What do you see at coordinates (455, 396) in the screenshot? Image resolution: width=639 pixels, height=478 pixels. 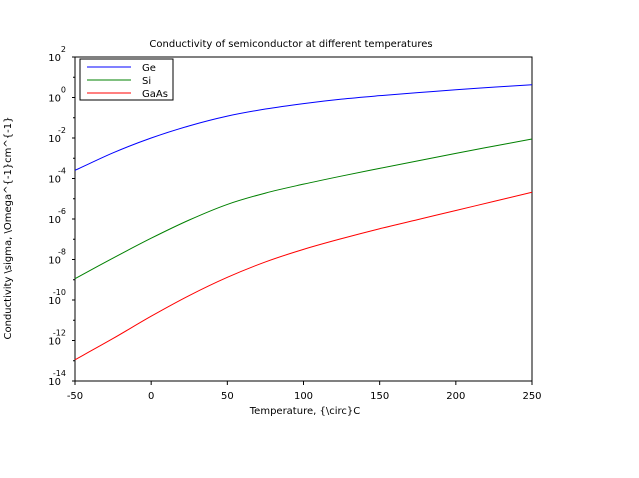 I see `x-tick-label: 200` at bounding box center [455, 396].